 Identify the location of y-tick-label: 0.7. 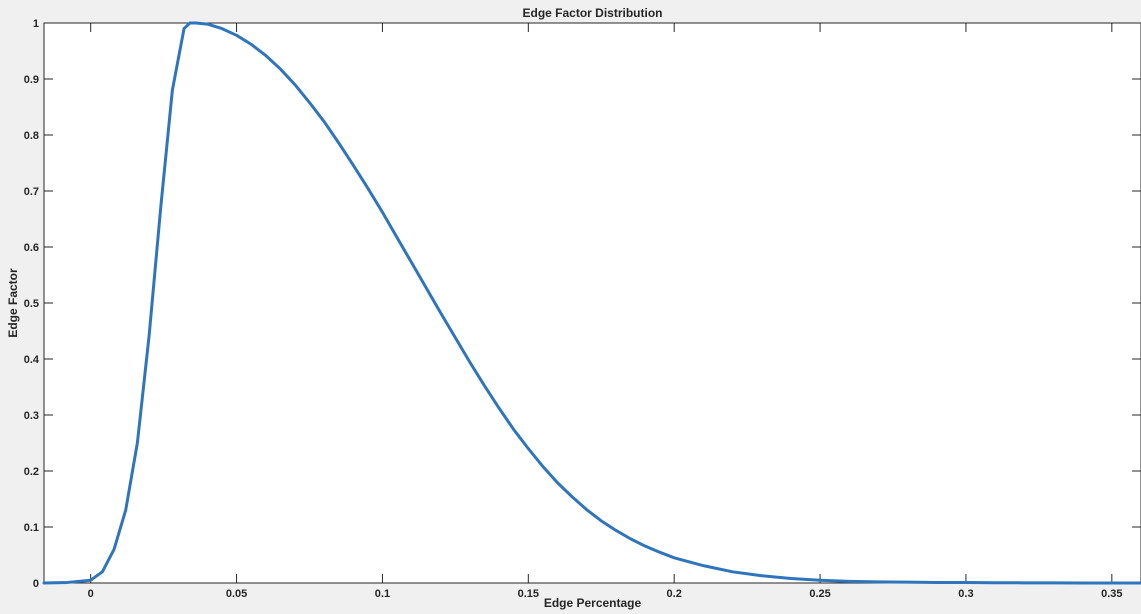
(31, 192).